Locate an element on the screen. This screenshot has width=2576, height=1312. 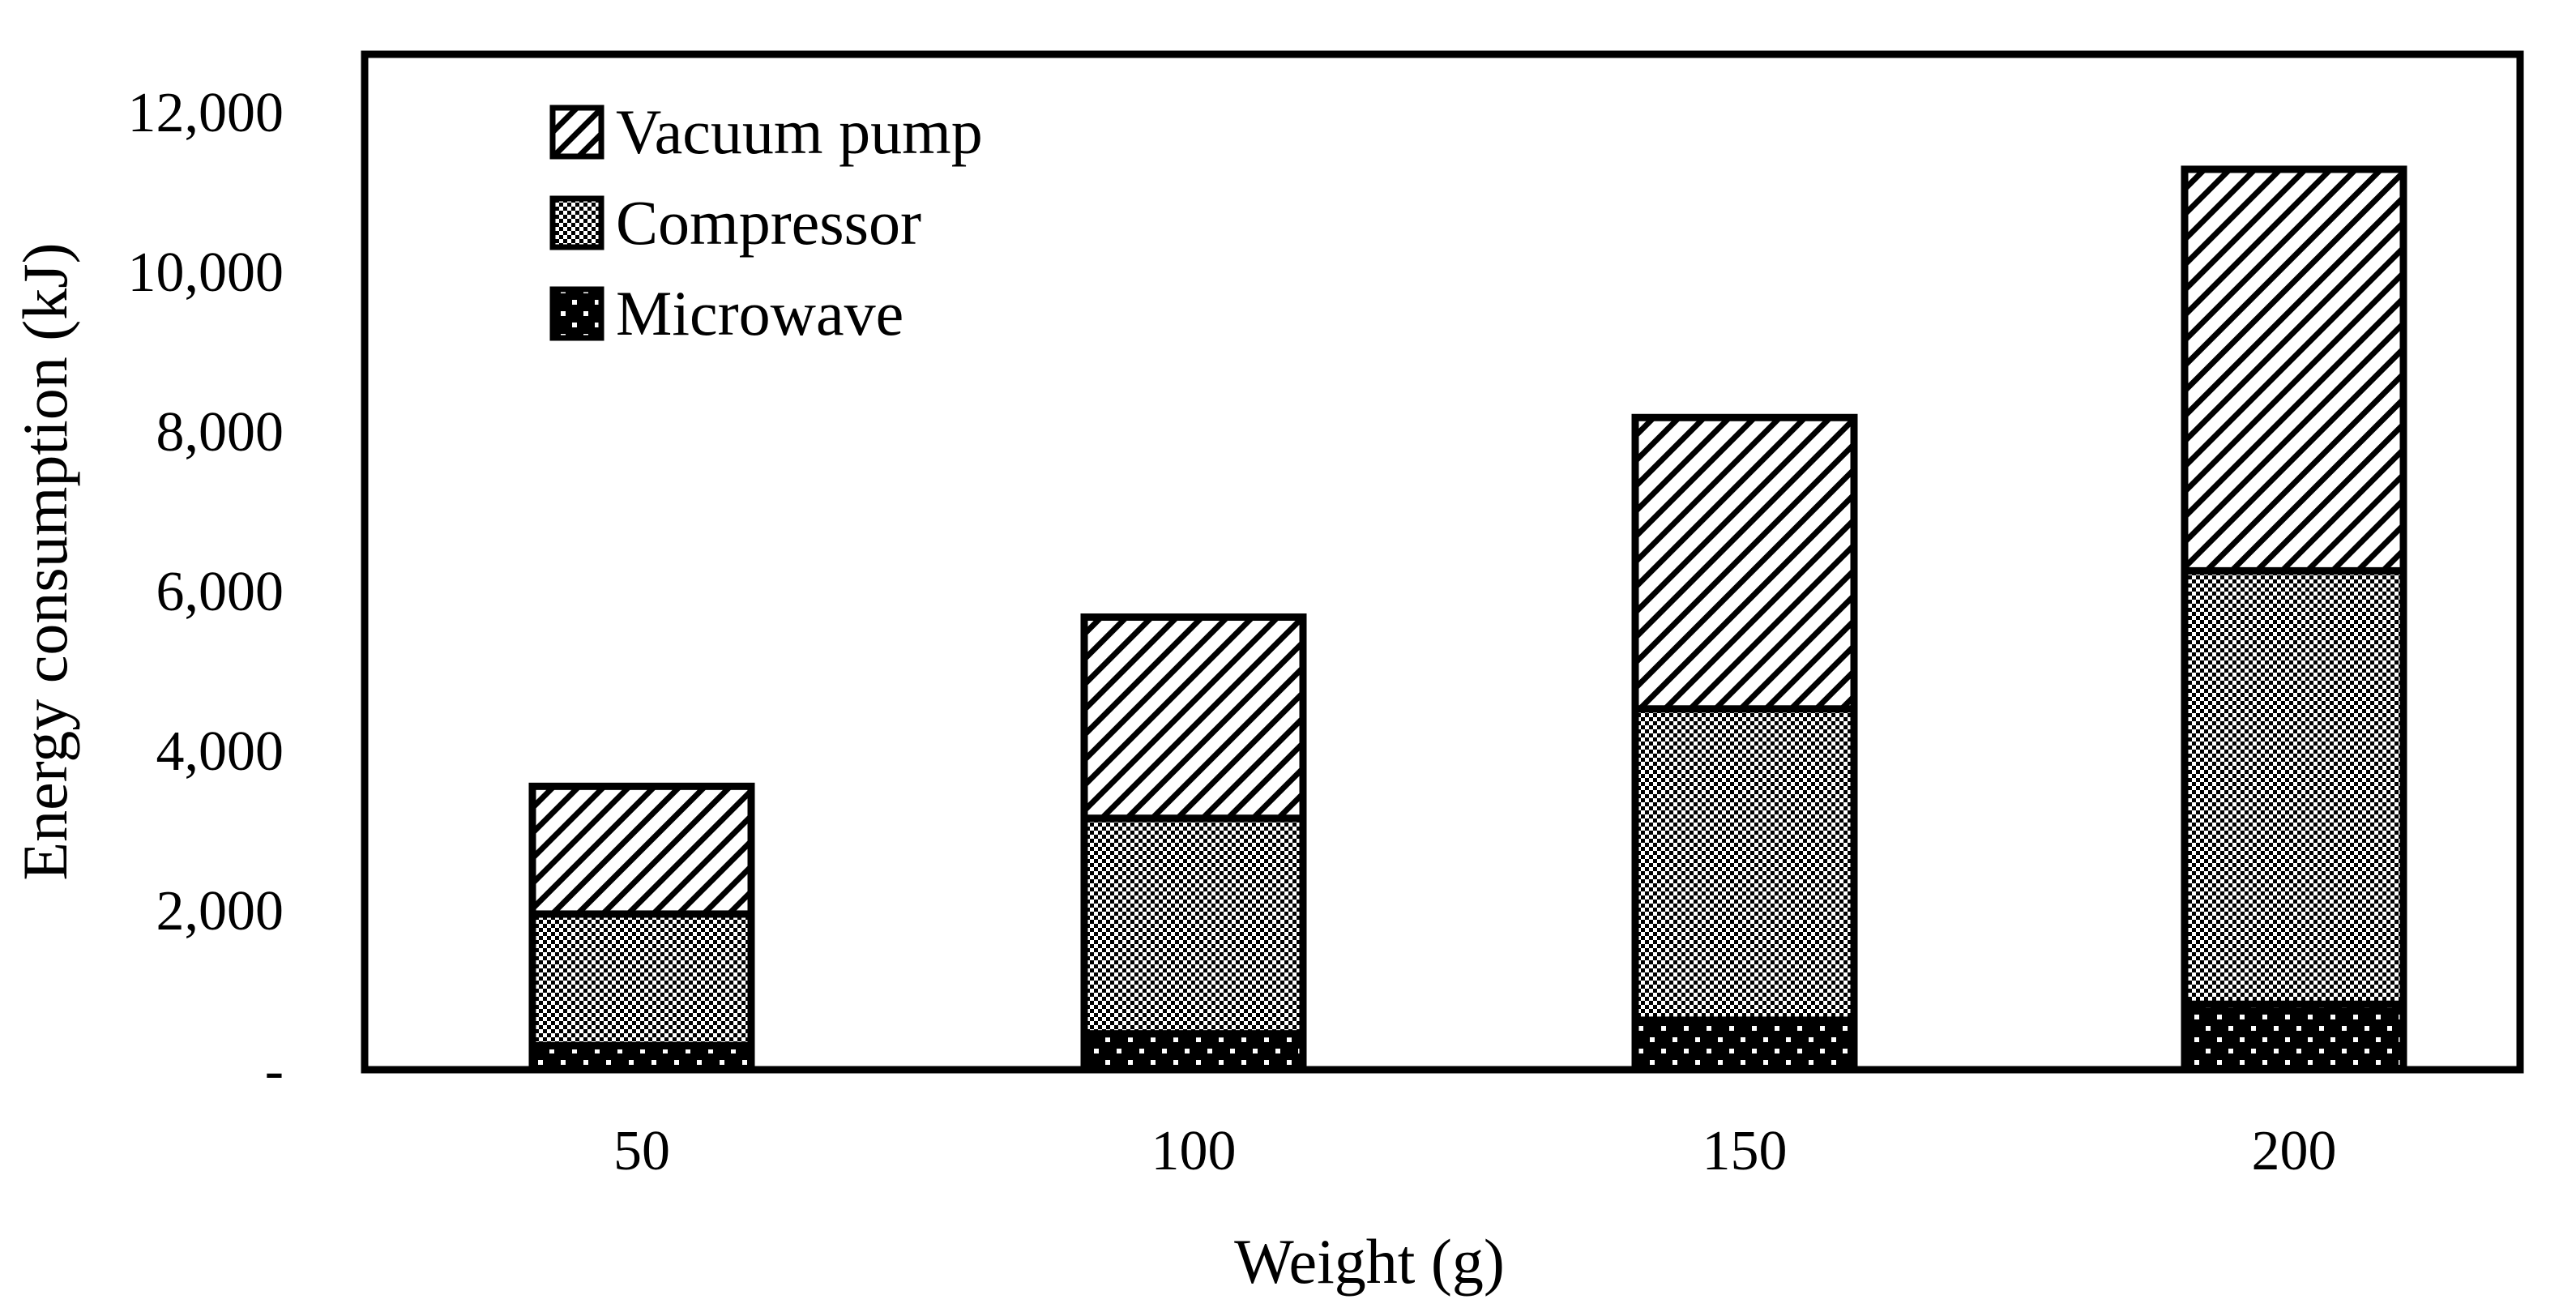
x-axis: 50 100 150 200 is located at coordinates (1475, 1151).